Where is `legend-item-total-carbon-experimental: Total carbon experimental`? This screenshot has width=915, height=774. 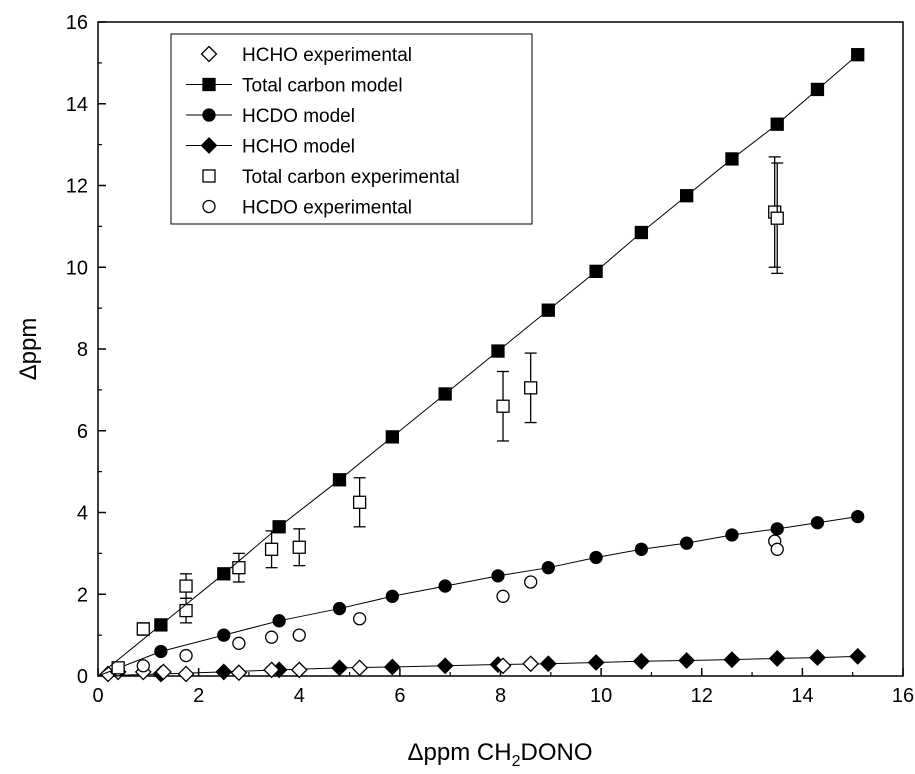 legend-item-total-carbon-experimental: Total carbon experimental is located at coordinates (331, 177).